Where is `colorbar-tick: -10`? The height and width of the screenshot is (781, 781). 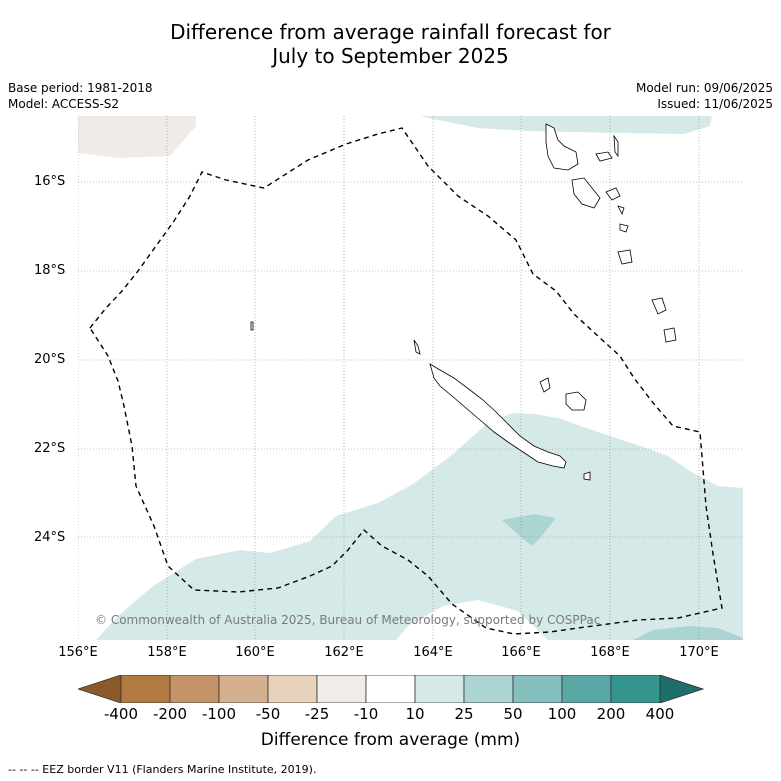
colorbar-tick: -10 is located at coordinates (366, 714).